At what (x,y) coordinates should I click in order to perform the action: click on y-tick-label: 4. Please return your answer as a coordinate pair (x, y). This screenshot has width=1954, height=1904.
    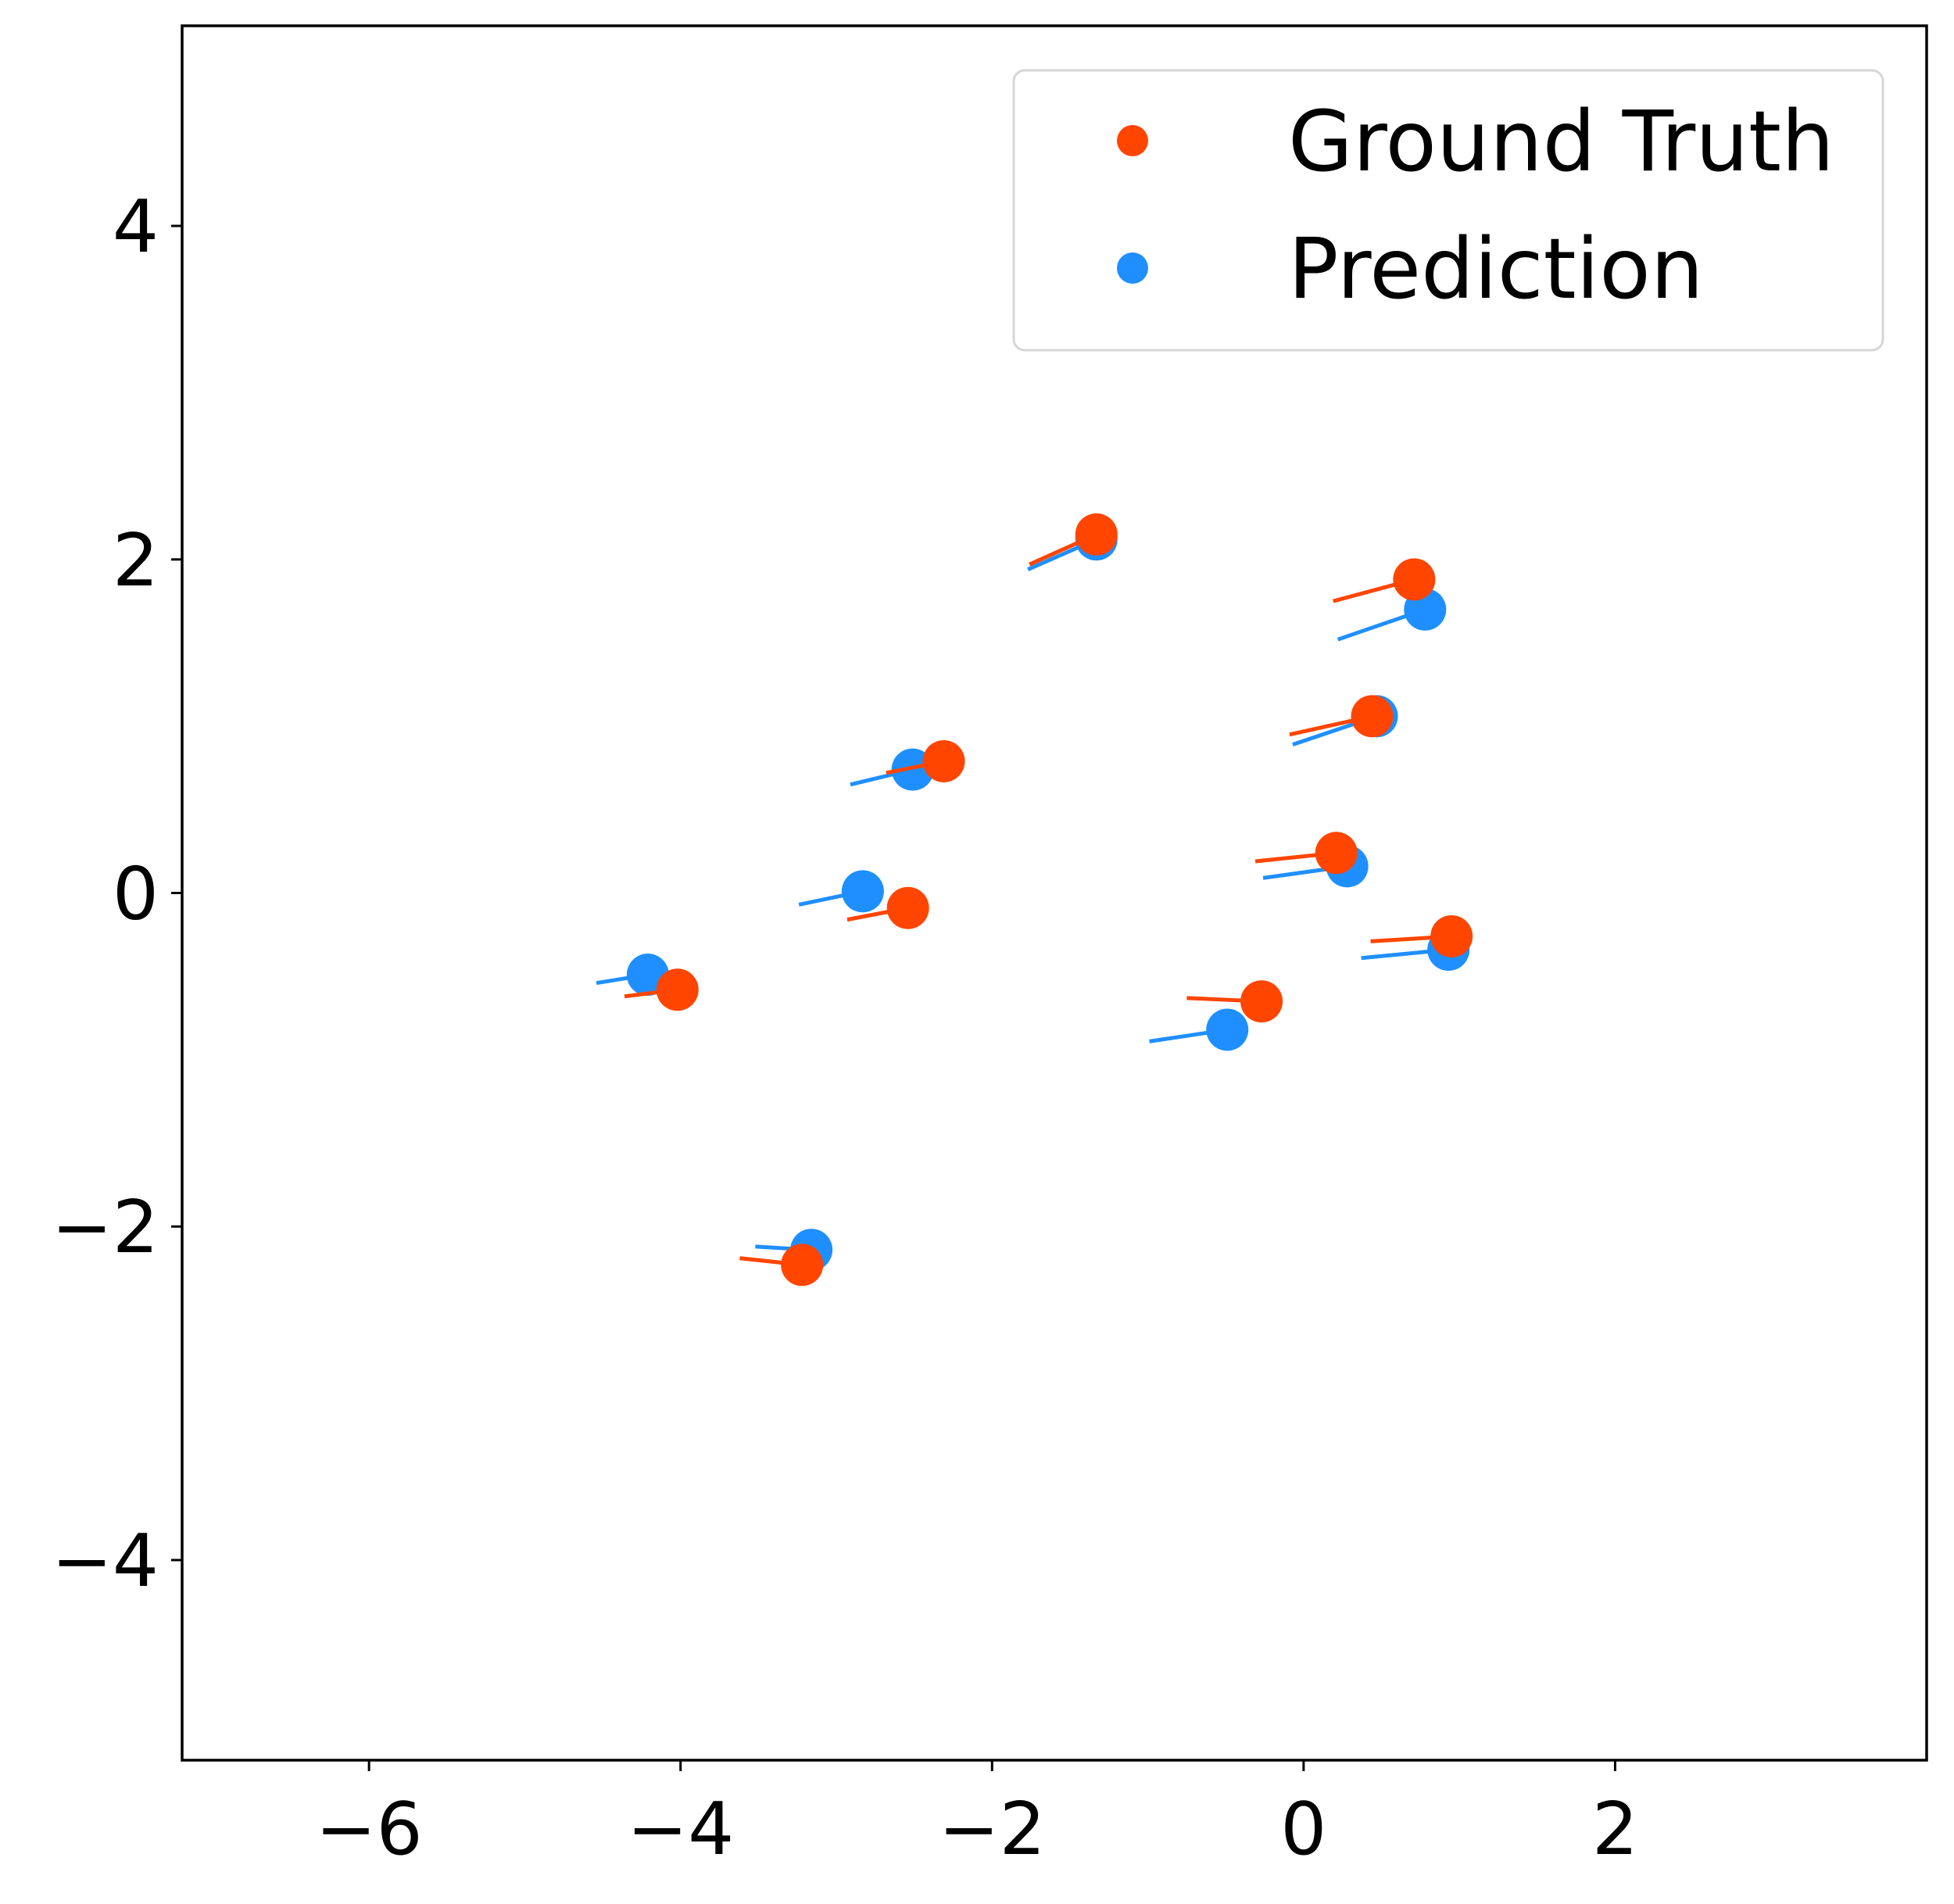
    Looking at the image, I should click on (136, 226).